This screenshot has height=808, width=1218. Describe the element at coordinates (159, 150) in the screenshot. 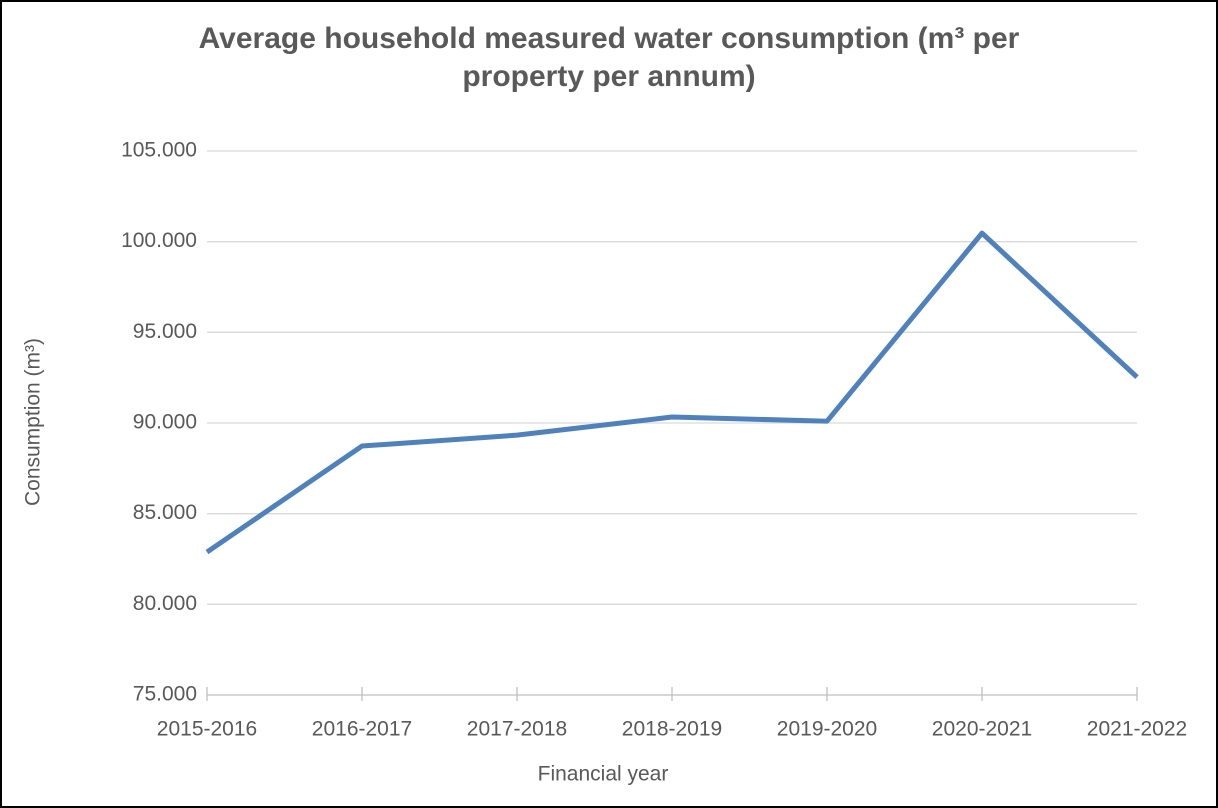

I see `y-tick-label: 105.000` at that location.